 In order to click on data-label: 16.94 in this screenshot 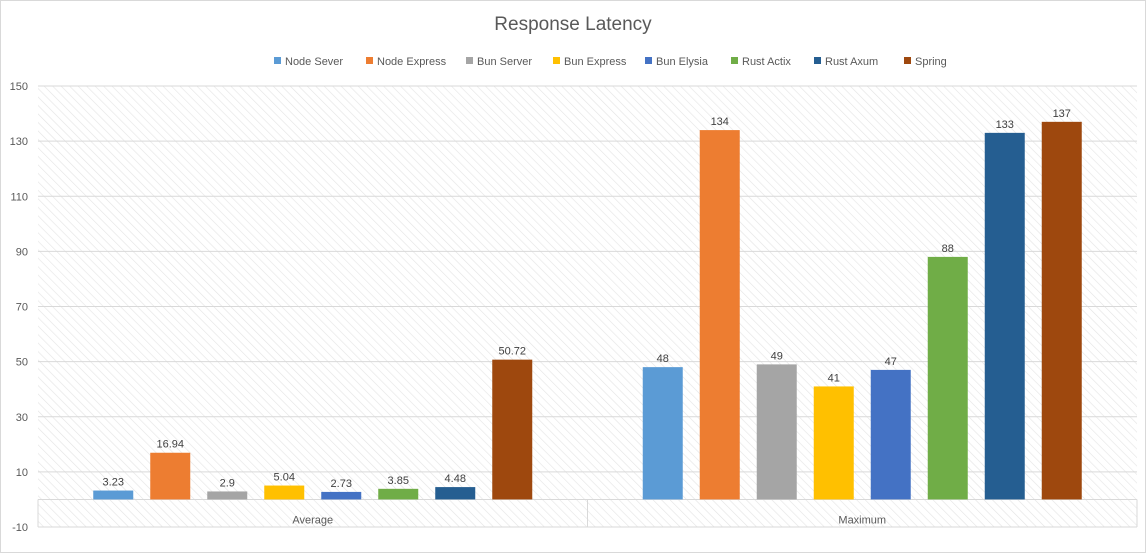, I will do `click(170, 445)`.